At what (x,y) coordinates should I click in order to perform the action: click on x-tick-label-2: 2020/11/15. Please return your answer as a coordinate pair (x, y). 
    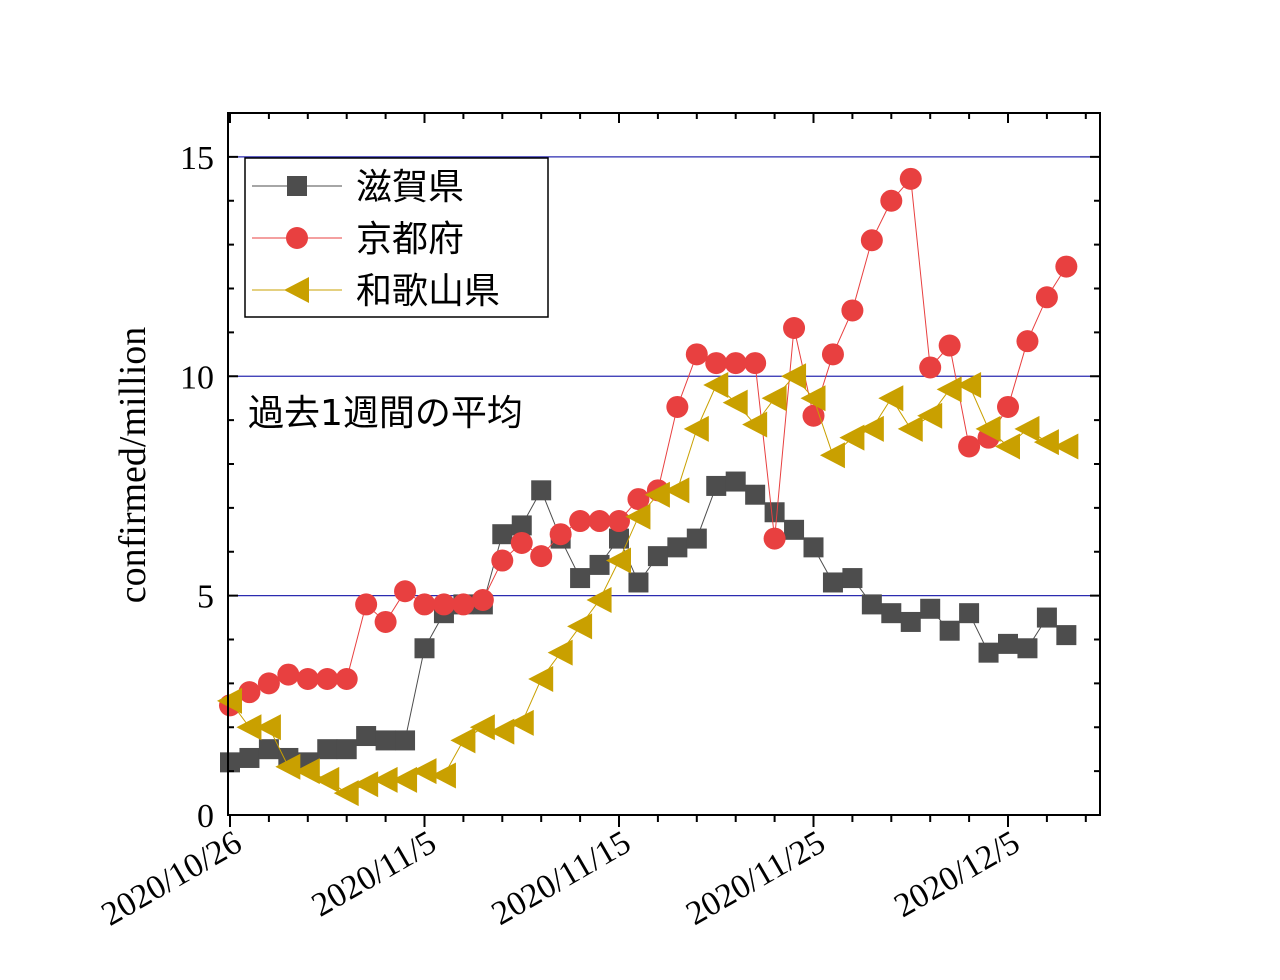
    Looking at the image, I should click on (561, 878).